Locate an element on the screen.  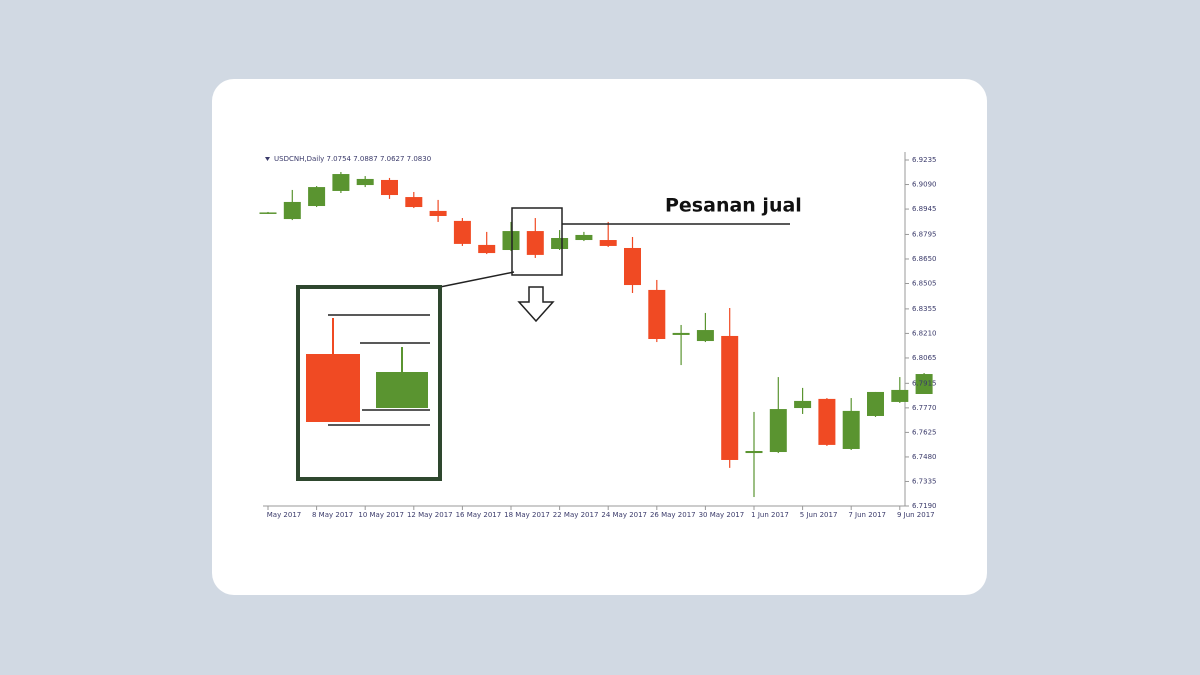
y-tick-label: 6.9235 is located at coordinates (924, 160).